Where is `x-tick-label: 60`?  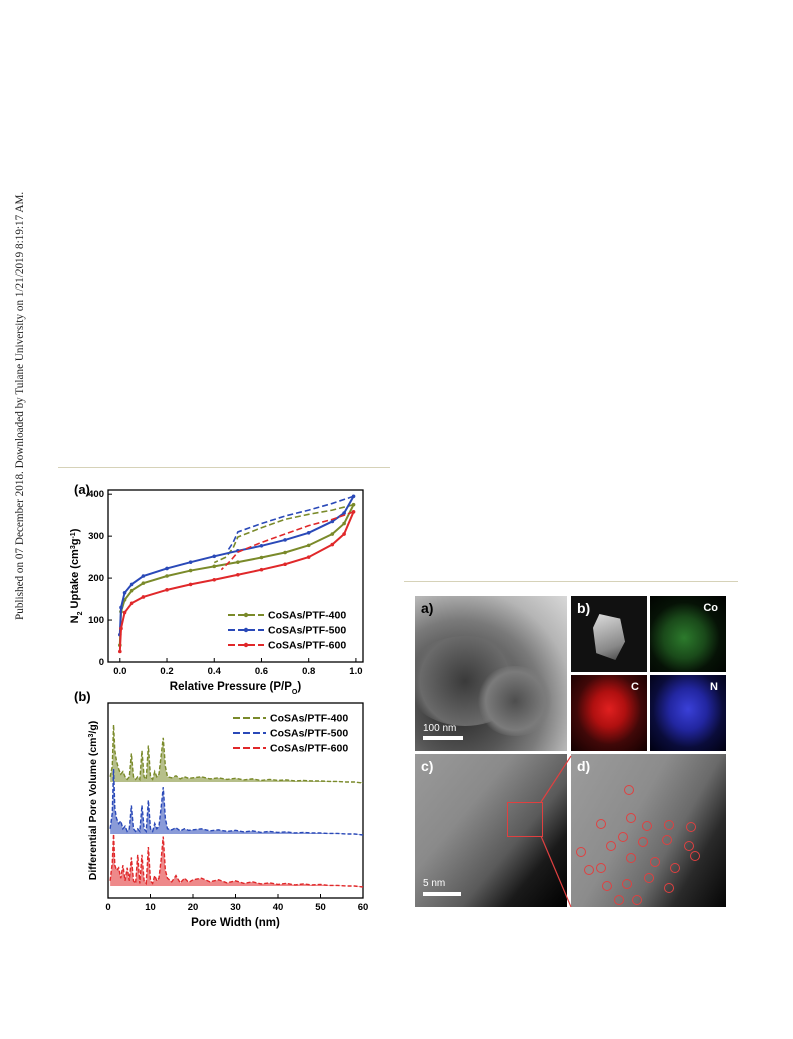
x-tick-label: 60 is located at coordinates (363, 907).